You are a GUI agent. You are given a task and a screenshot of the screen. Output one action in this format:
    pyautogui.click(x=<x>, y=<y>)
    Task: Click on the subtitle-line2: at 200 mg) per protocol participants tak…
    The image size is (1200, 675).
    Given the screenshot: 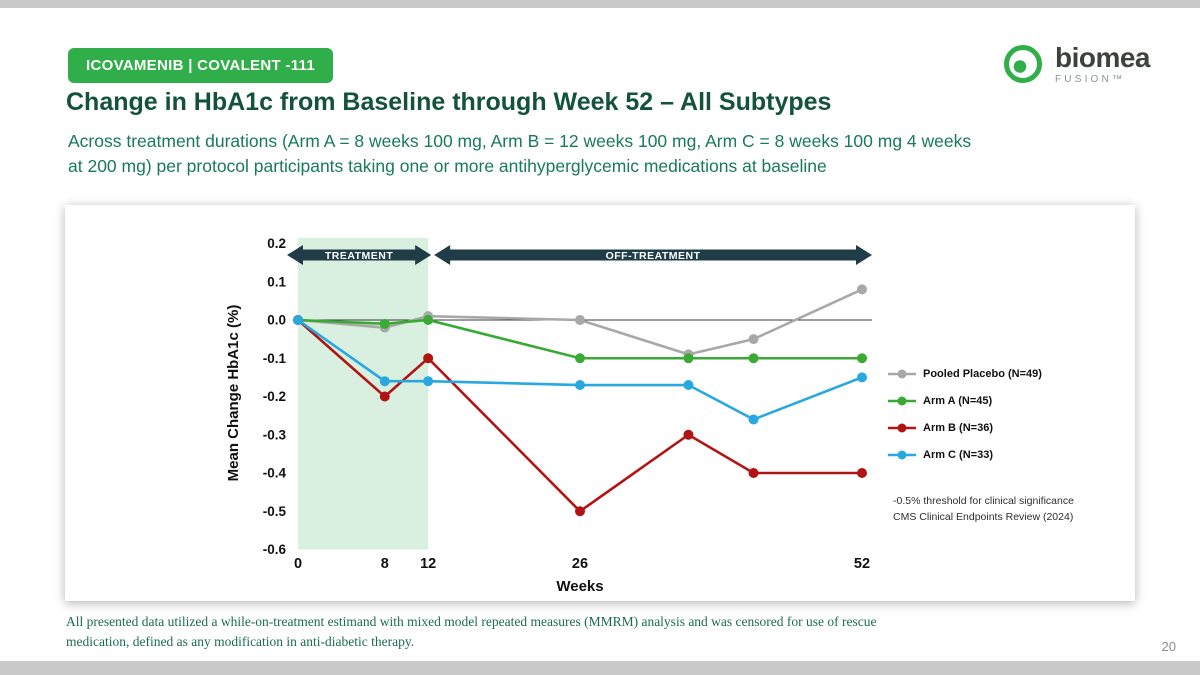 What is the action you would take?
    pyautogui.click(x=447, y=165)
    